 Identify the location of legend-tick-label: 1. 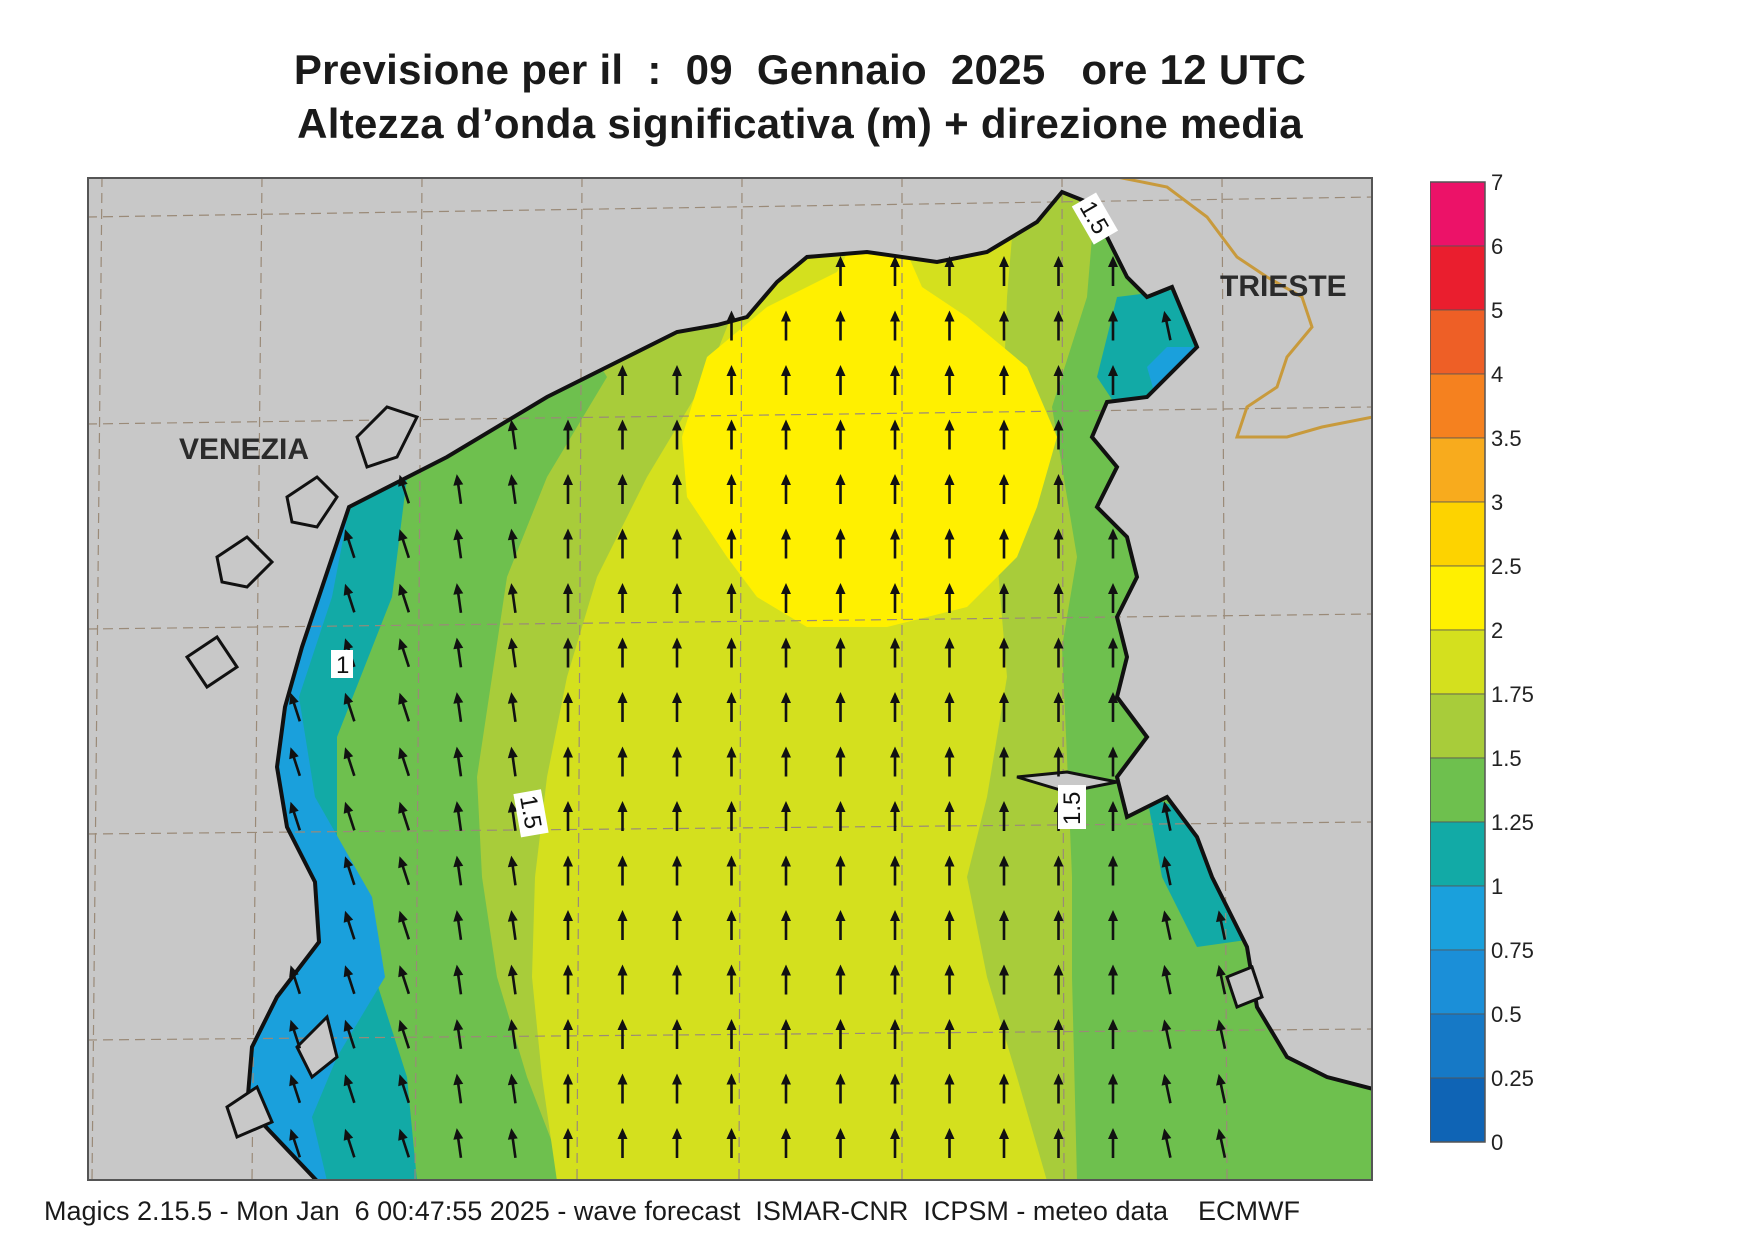
(1497, 886).